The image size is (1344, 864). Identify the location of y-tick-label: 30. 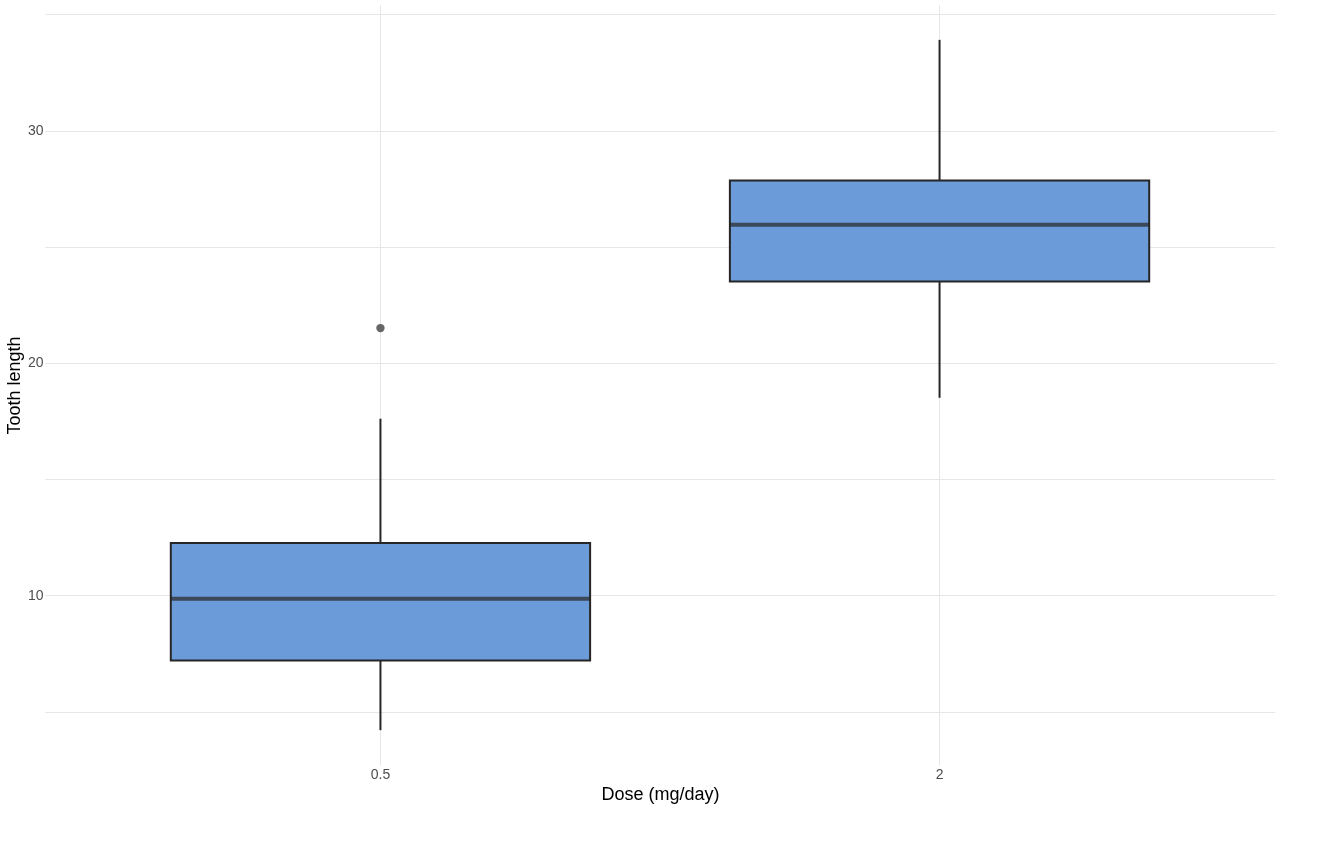
(35, 130).